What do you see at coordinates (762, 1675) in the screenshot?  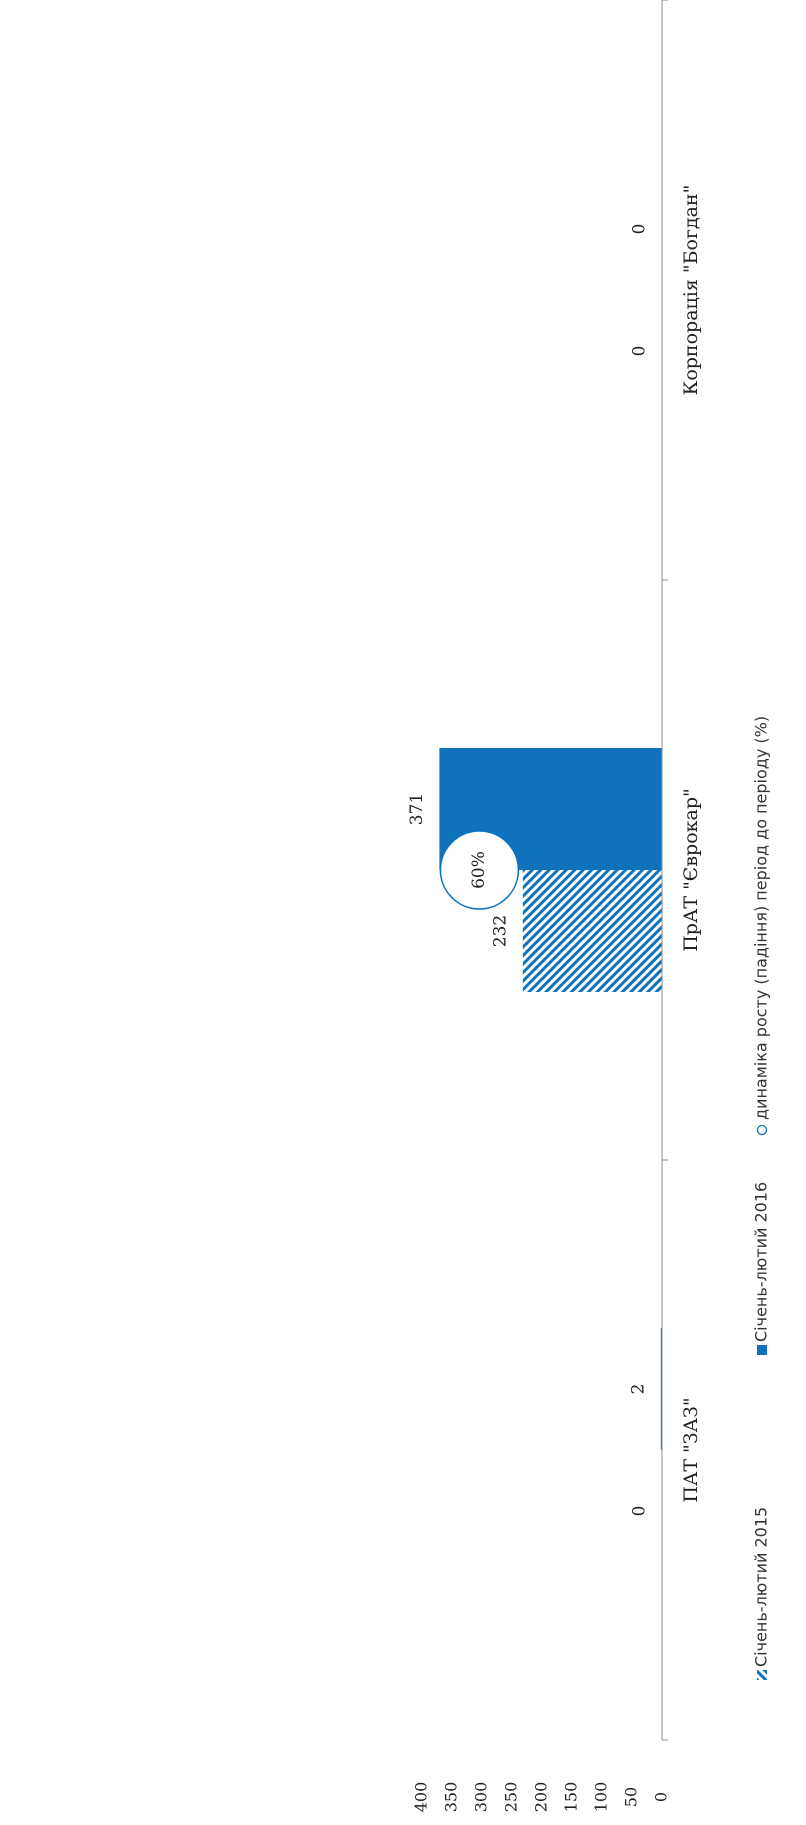 I see `legend-swatch-hatched` at bounding box center [762, 1675].